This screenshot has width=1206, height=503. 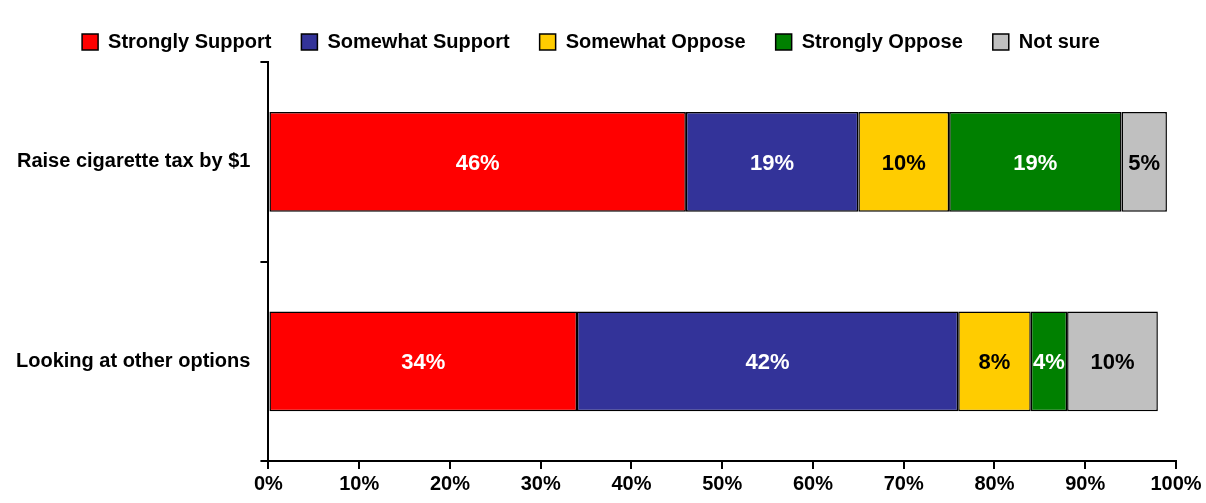 I want to click on y-tick-label: Looking at other options, so click(x=133, y=359).